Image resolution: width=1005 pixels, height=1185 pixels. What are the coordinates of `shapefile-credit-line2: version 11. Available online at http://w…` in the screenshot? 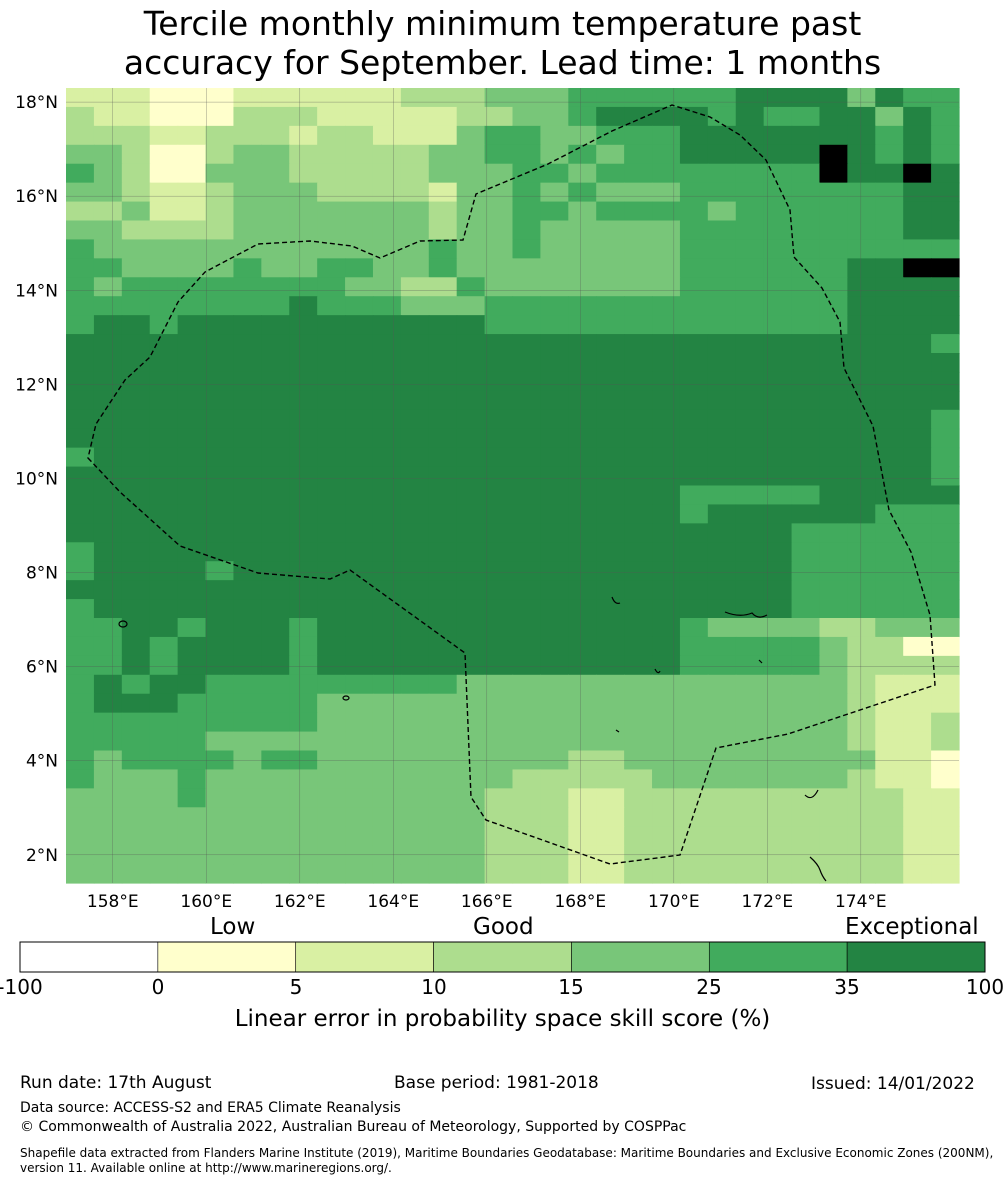 It's located at (206, 1168).